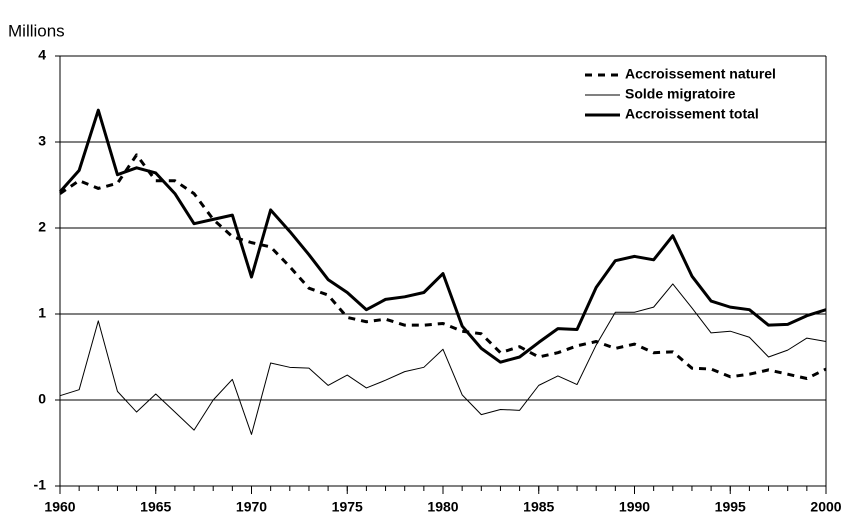  What do you see at coordinates (692, 114) in the screenshot?
I see `legend-label: Accroissement total` at bounding box center [692, 114].